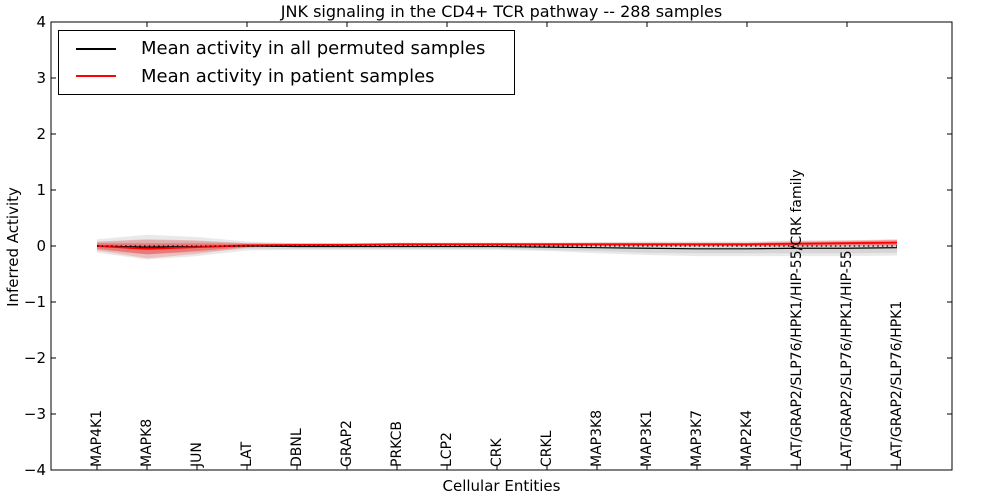 The height and width of the screenshot is (500, 1000). I want to click on x-tick-label: MAP2K4, so click(747, 438).